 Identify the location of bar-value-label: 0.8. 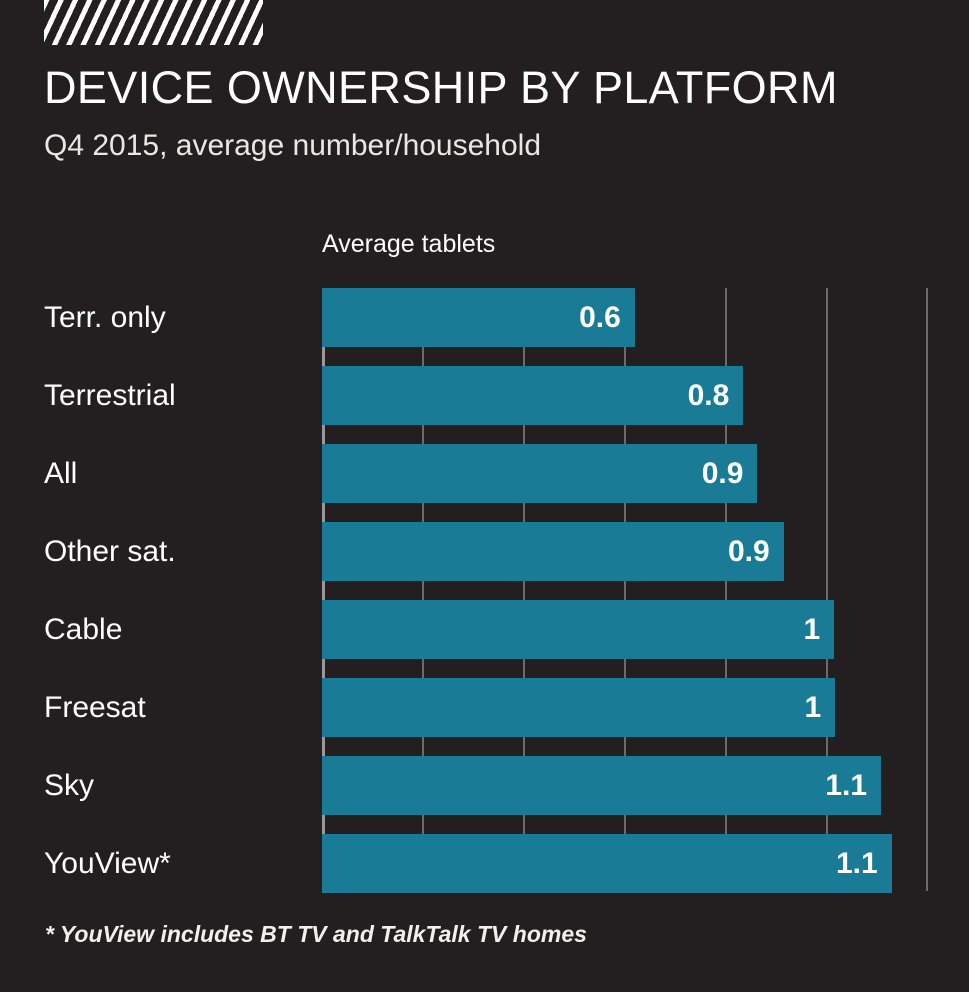
(708, 395).